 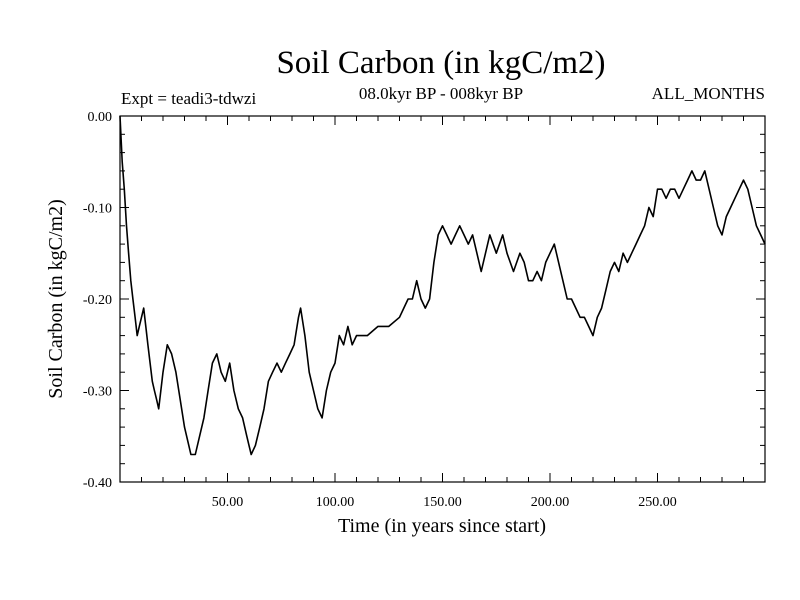 I want to click on experiment-label: Expt = teadi3-tdwzi, so click(x=188, y=98).